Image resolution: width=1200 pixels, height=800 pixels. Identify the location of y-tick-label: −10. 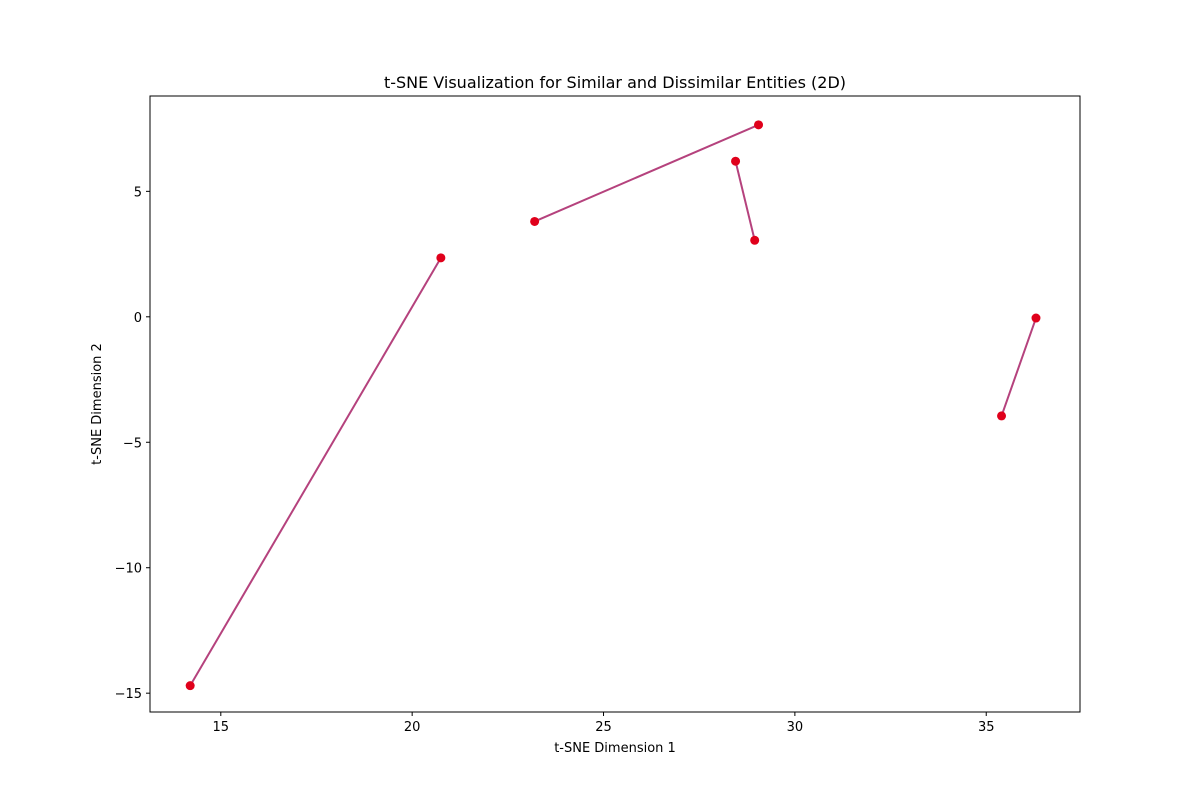
(128, 569).